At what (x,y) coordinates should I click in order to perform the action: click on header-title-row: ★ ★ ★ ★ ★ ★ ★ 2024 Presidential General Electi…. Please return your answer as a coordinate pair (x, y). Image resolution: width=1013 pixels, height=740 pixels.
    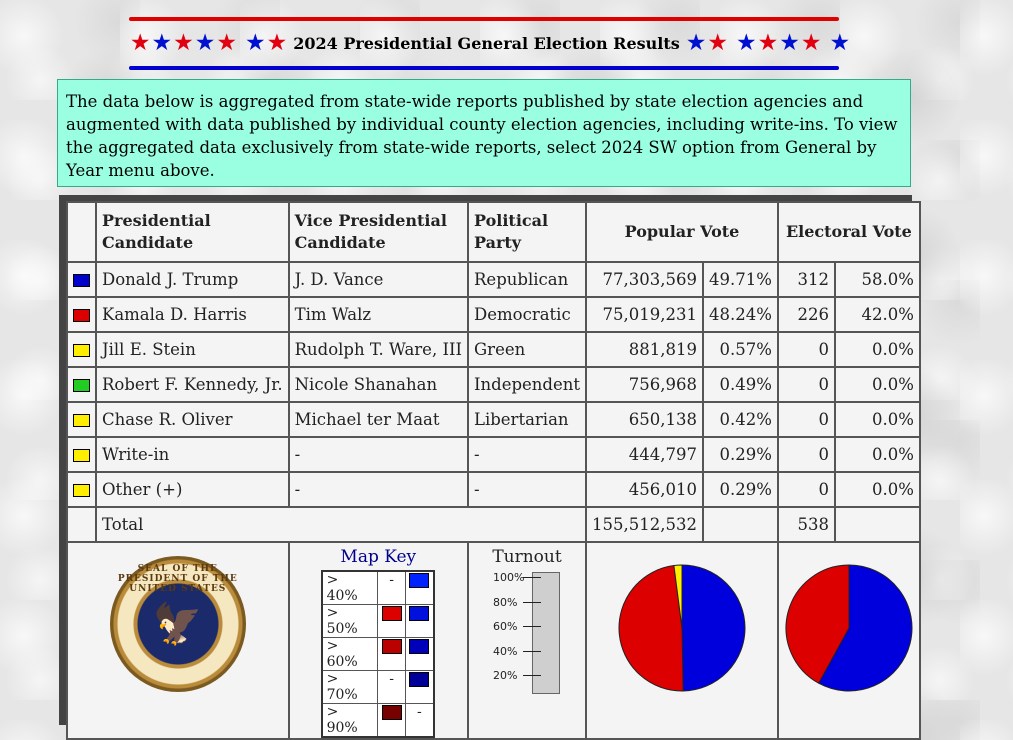
    Looking at the image, I should click on (490, 43).